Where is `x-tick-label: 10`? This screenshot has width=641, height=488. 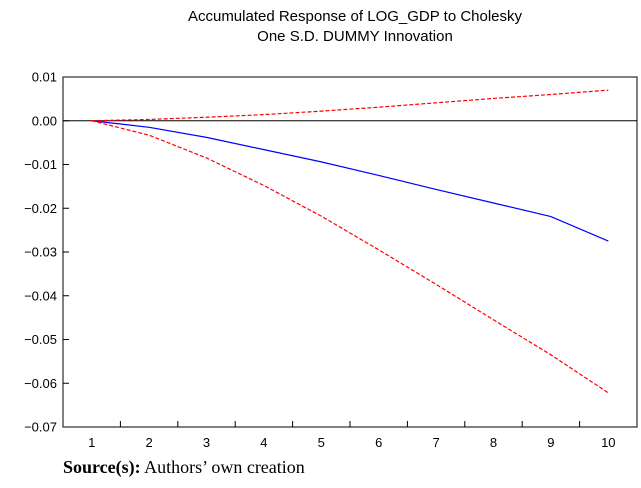
x-tick-label: 10 is located at coordinates (608, 442).